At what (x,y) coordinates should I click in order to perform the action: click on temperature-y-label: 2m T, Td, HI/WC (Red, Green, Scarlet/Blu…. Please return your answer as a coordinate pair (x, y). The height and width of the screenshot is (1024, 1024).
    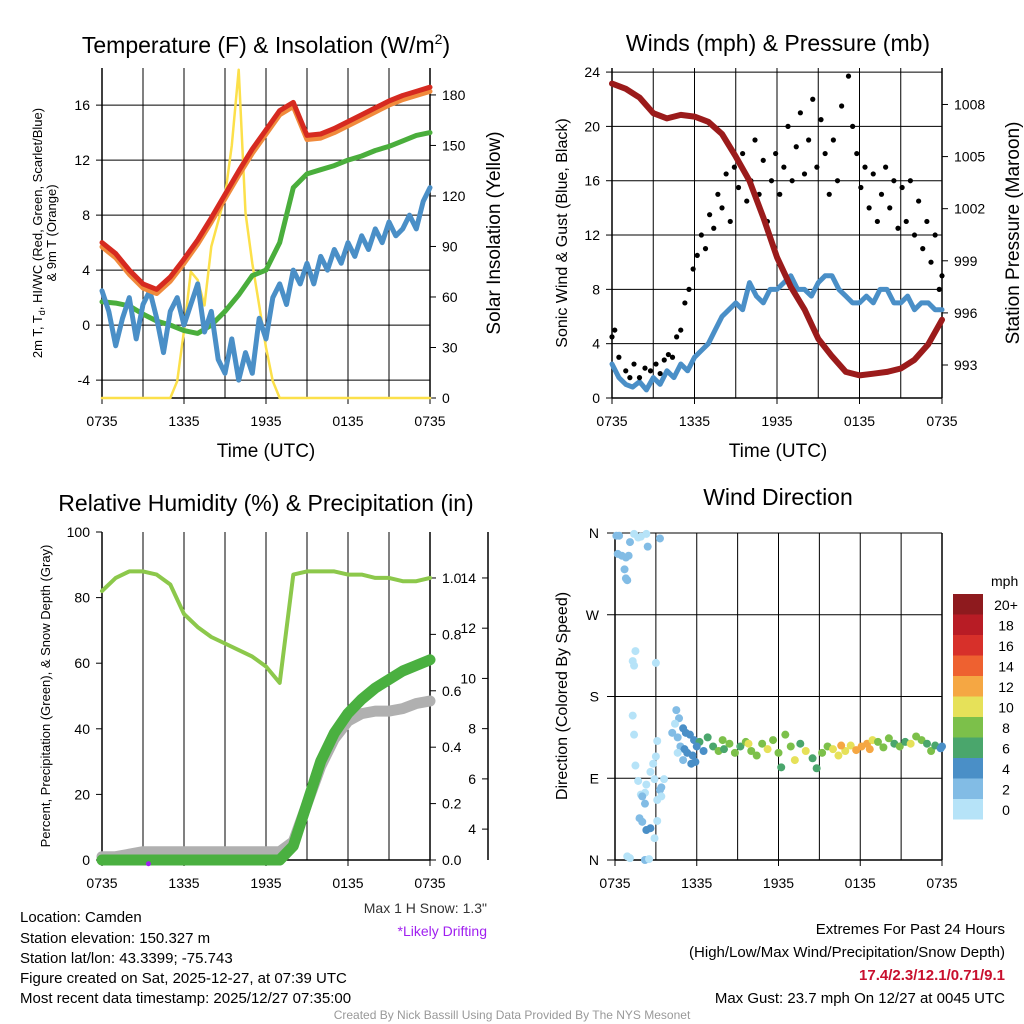
    Looking at the image, I should click on (38, 233).